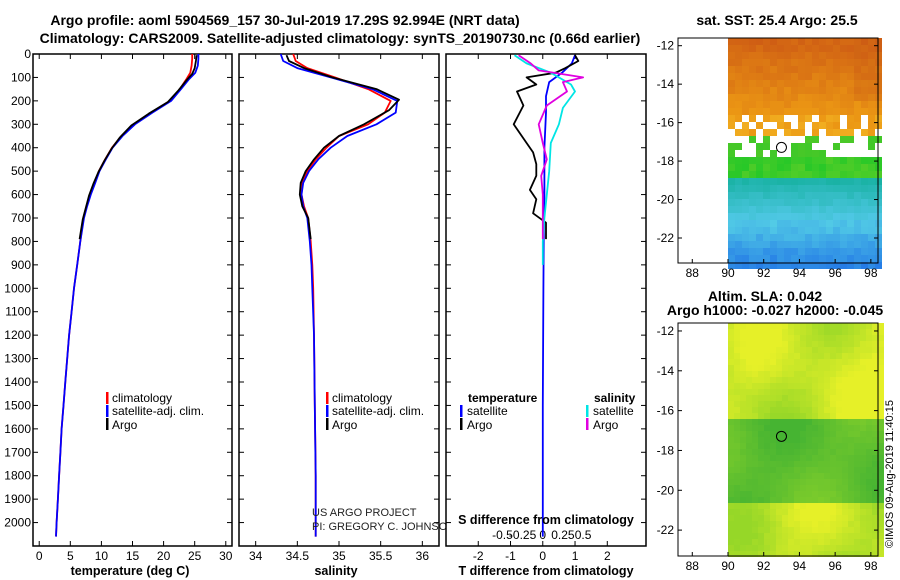 The height and width of the screenshot is (580, 900). Describe the element at coordinates (461, 411) in the screenshot. I see `legend-t-sat-swatch` at that location.